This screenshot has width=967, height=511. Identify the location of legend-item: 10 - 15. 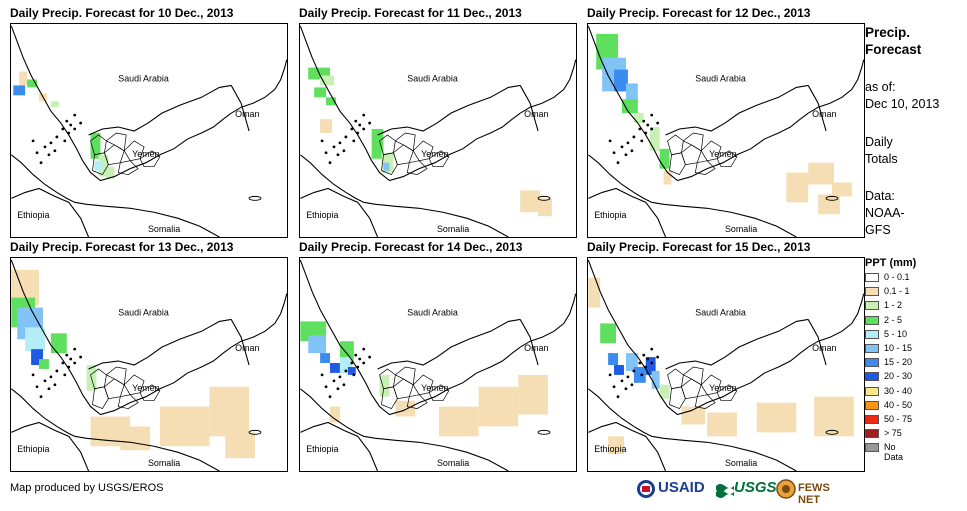
(890, 349).